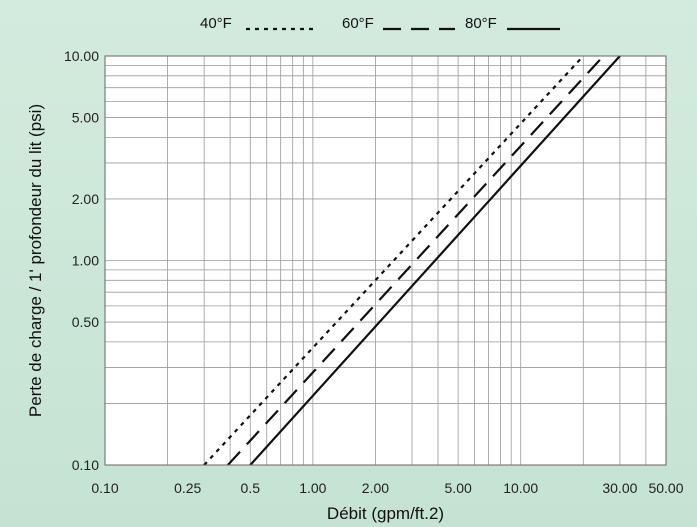 The image size is (697, 527). I want to click on x-tick-label: 0.5, so click(251, 488).